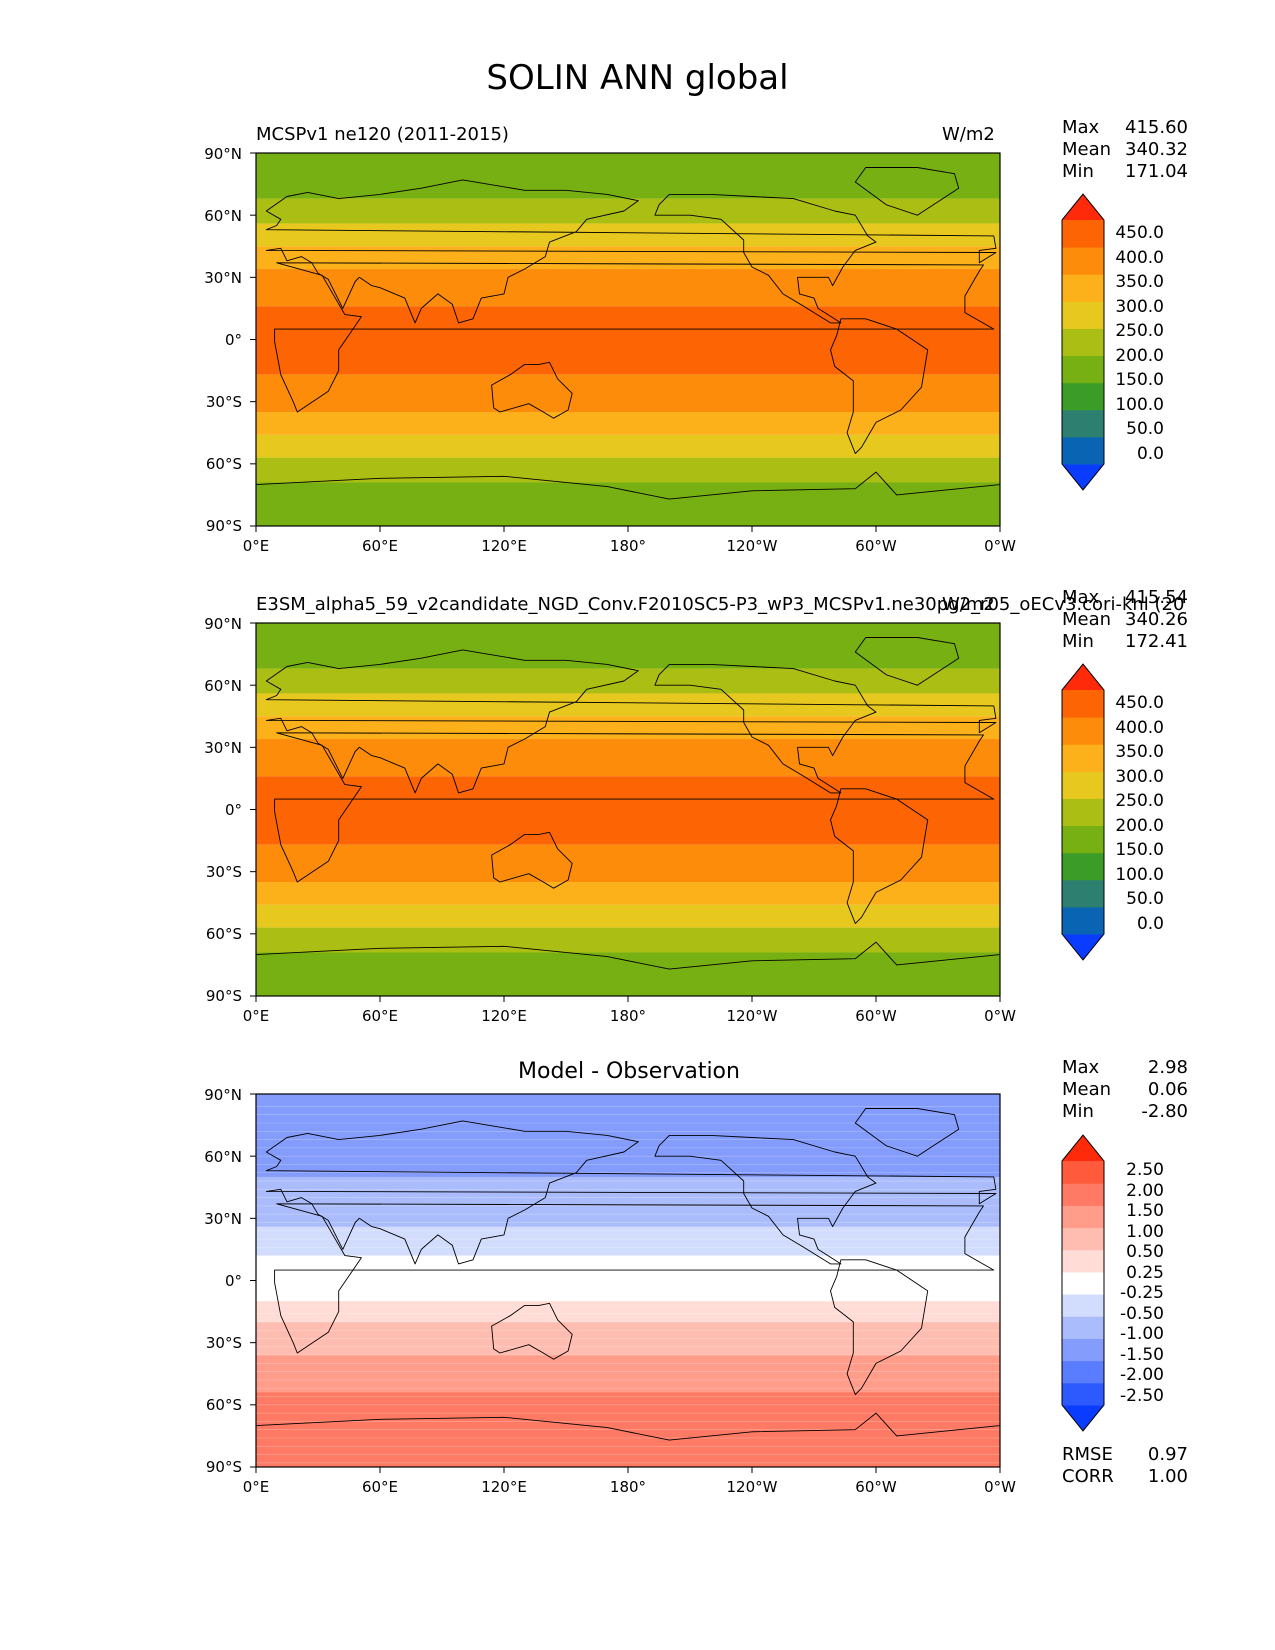  What do you see at coordinates (637, 78) in the screenshot?
I see `figure-title: SOLIN ANN global` at bounding box center [637, 78].